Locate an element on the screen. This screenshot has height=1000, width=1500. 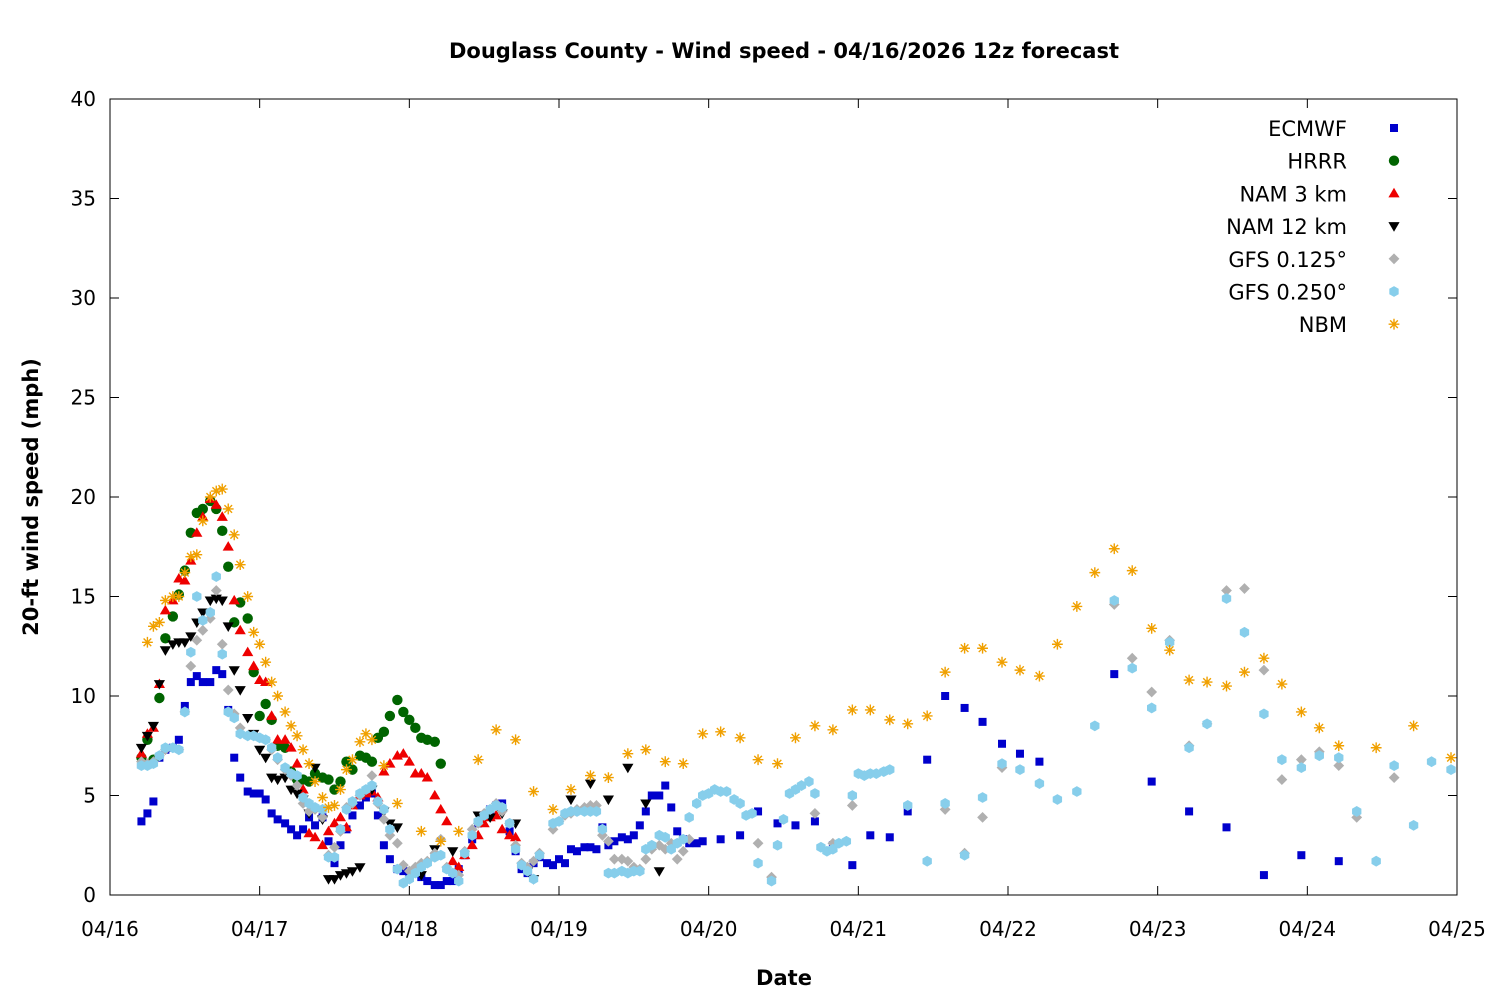
y-tick-label: 30 is located at coordinates (83, 298).